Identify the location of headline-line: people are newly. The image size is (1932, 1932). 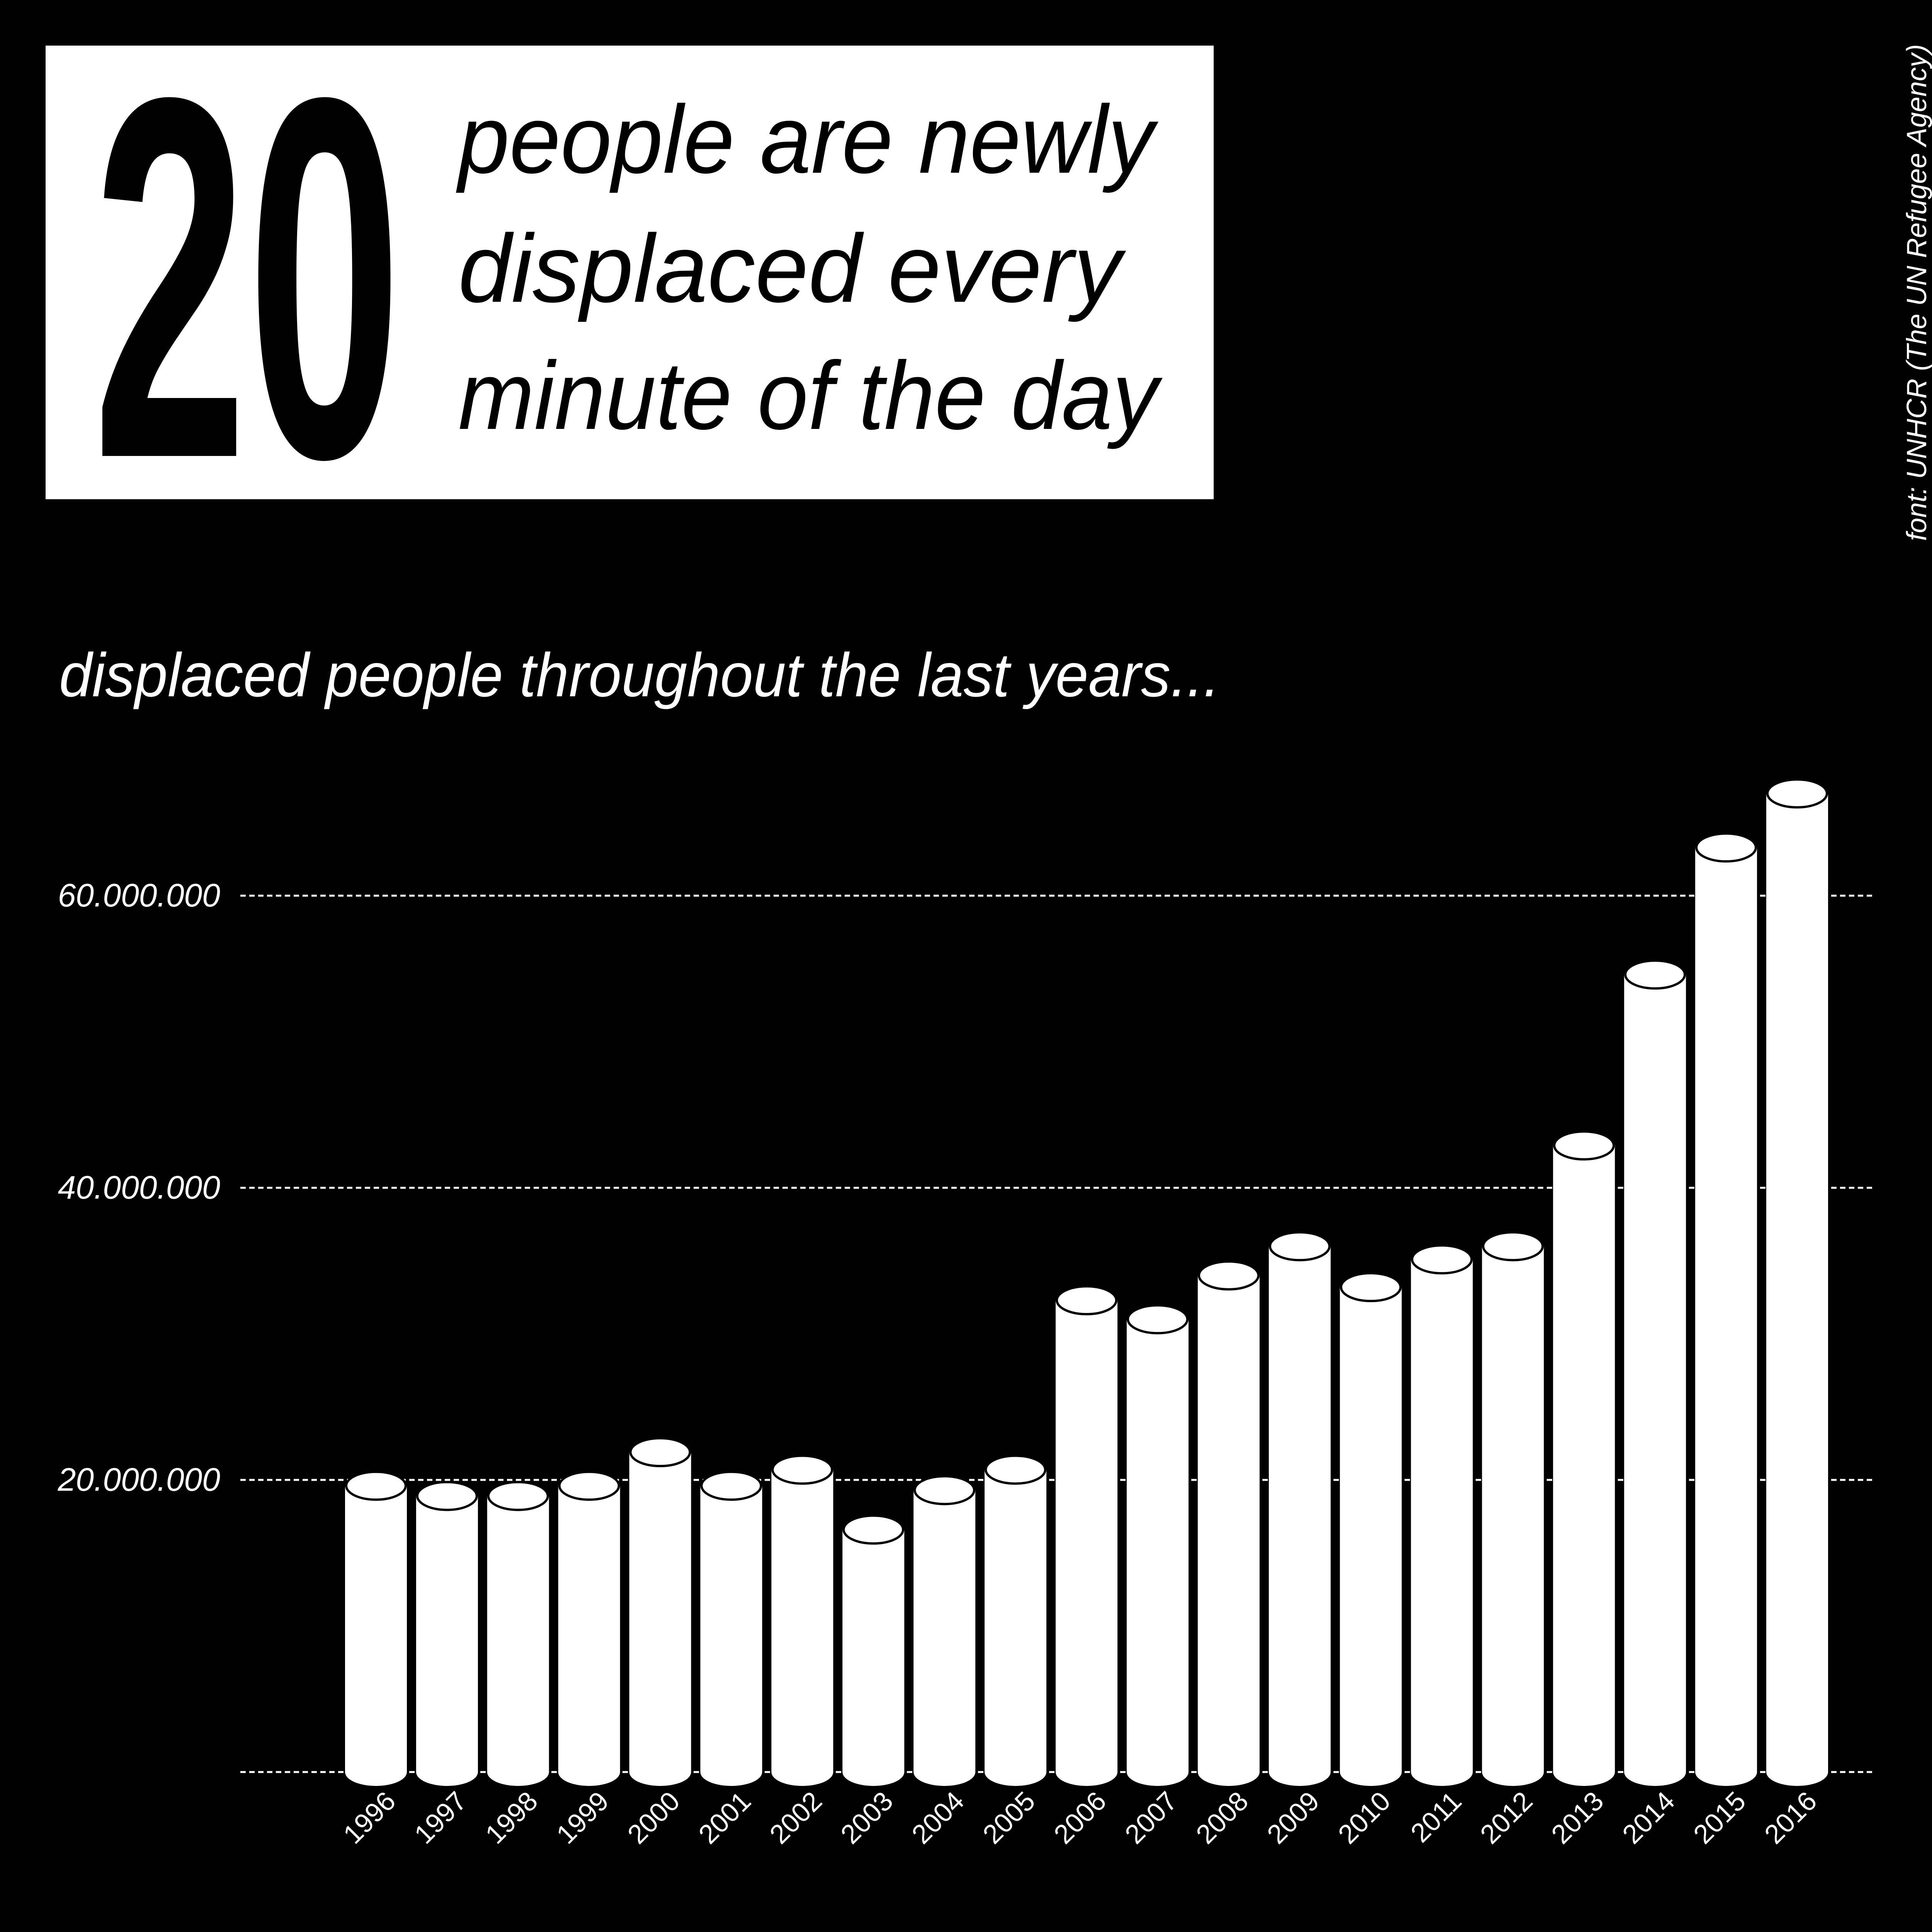
(807, 139).